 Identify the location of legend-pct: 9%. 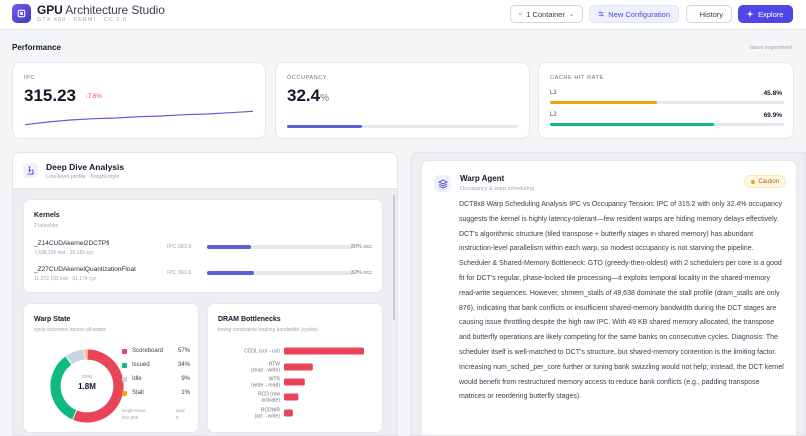
(185, 379).